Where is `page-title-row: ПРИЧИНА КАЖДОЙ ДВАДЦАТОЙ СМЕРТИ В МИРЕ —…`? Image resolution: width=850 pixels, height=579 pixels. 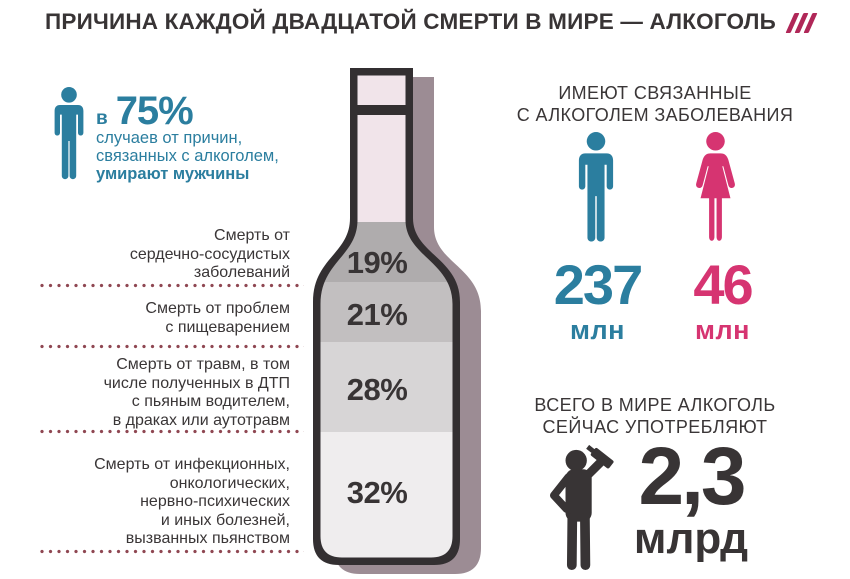 page-title-row: ПРИЧИНА КАЖДОЙ ДВАДЦАТОЙ СМЕРТИ В МИРЕ —… is located at coordinates (431, 22).